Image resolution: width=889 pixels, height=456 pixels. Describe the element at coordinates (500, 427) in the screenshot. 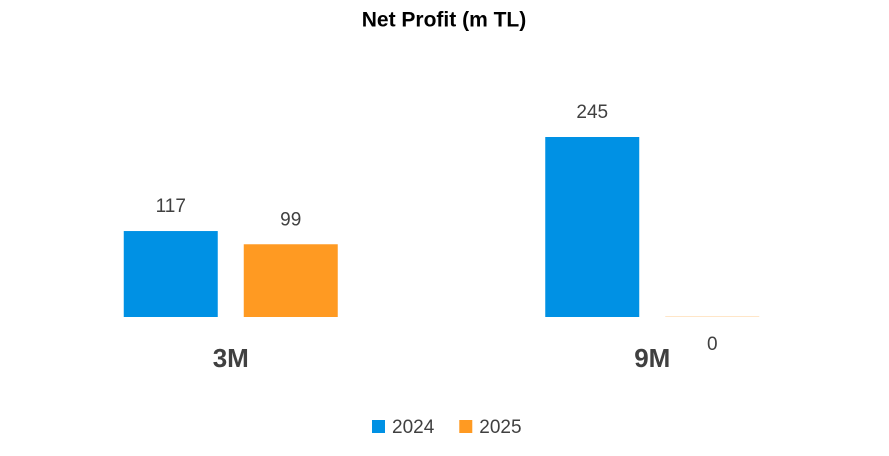

I see `legend-label: 2025` at that location.